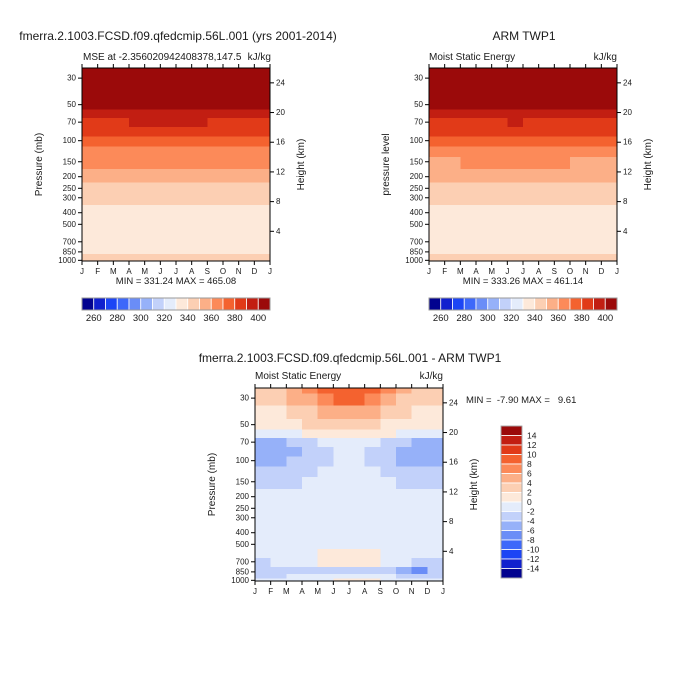 The image size is (700, 700). Describe the element at coordinates (280, 142) in the screenshot. I see `height-tick-label: 16` at that location.